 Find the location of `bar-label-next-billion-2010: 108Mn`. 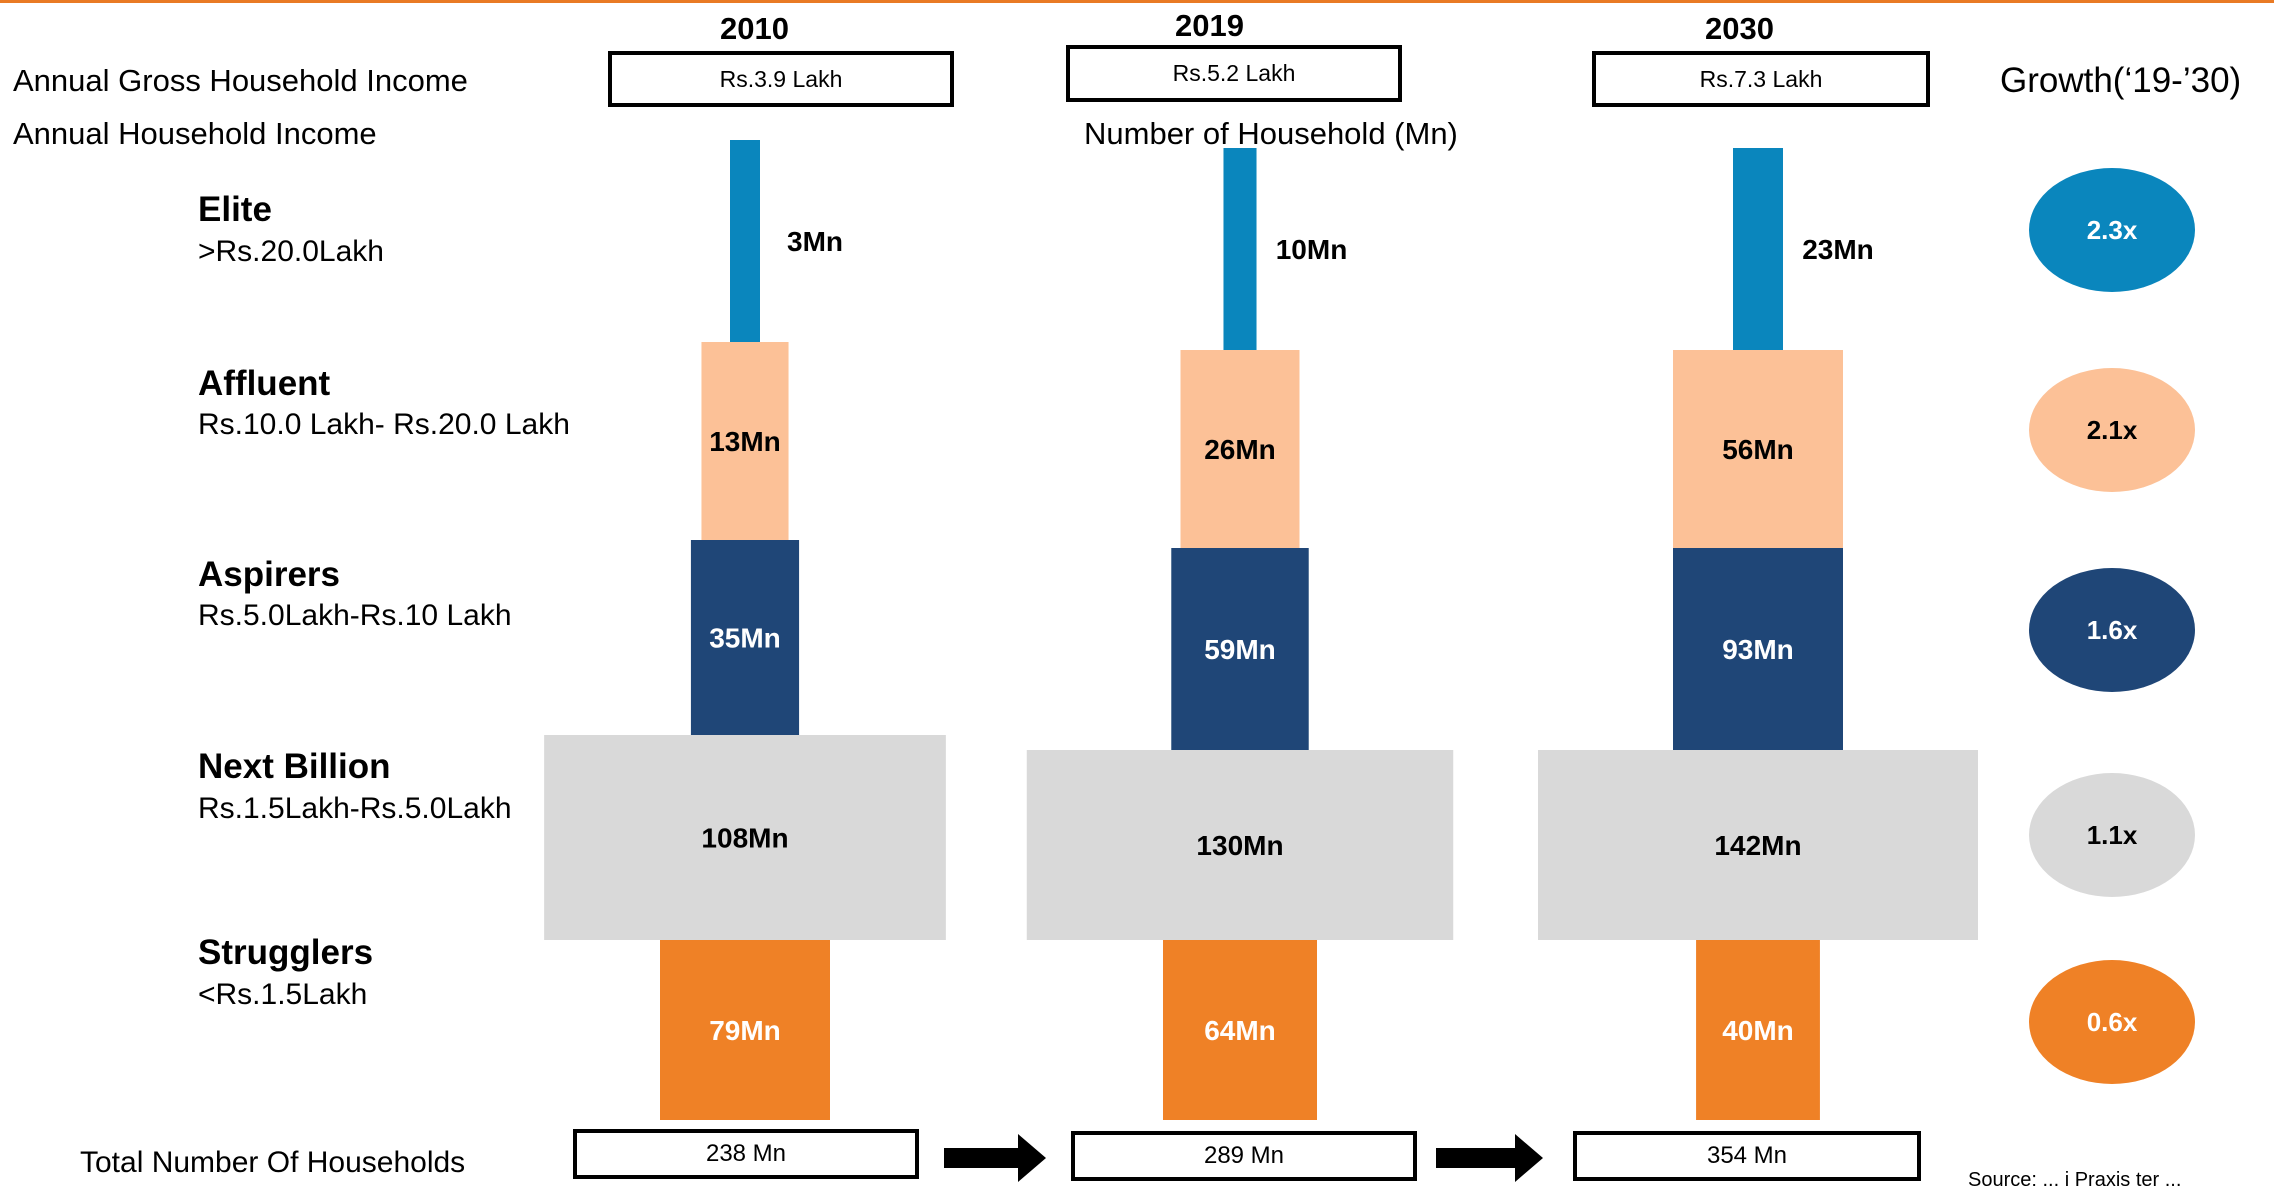

bar-label-next-billion-2010: 108Mn is located at coordinates (744, 838).